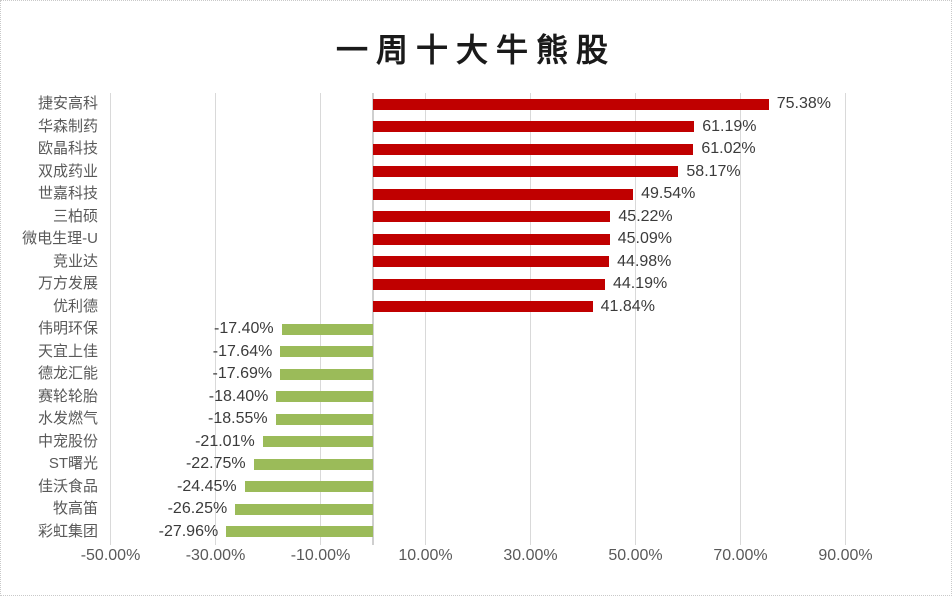 Image resolution: width=952 pixels, height=596 pixels. Describe the element at coordinates (740, 555) in the screenshot. I see `x-tick-label: 70.00%` at that location.